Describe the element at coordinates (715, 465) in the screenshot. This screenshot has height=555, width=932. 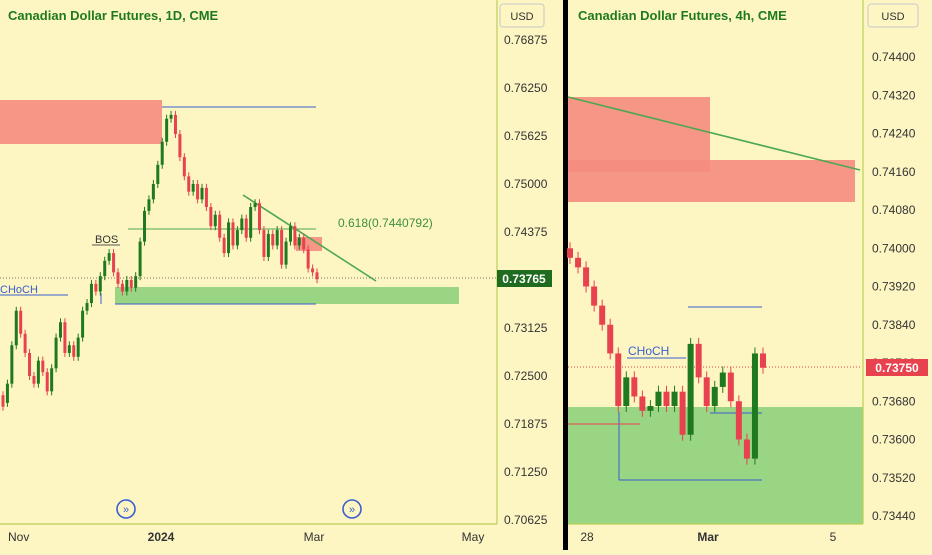
I see `demand-zone-4h` at that location.